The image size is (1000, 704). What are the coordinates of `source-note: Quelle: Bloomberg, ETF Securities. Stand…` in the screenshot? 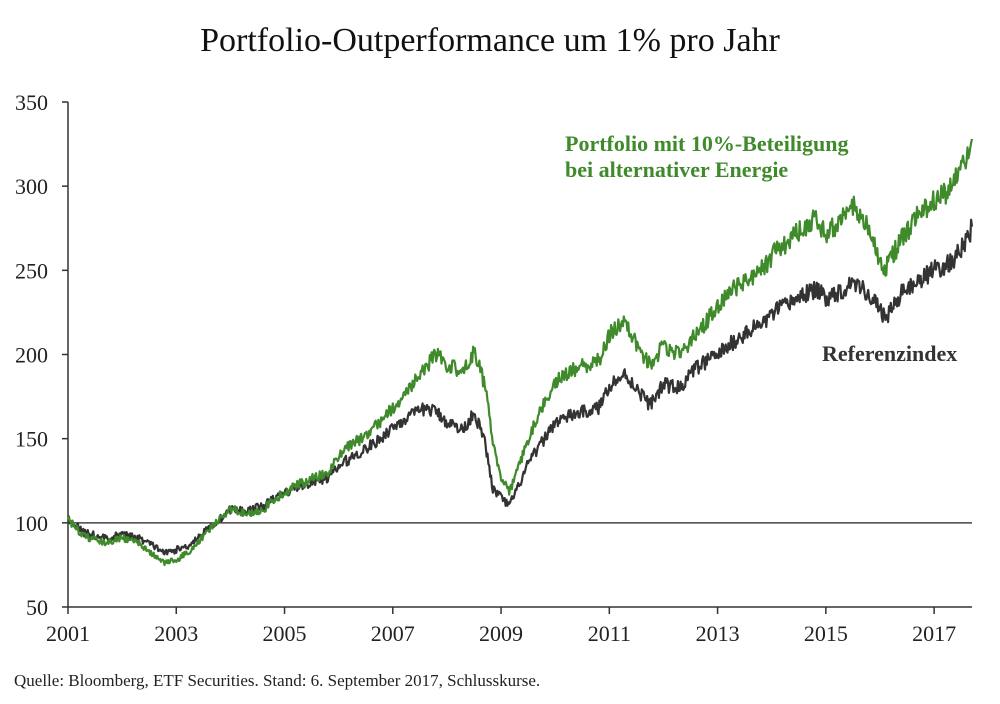 It's located at (277, 680).